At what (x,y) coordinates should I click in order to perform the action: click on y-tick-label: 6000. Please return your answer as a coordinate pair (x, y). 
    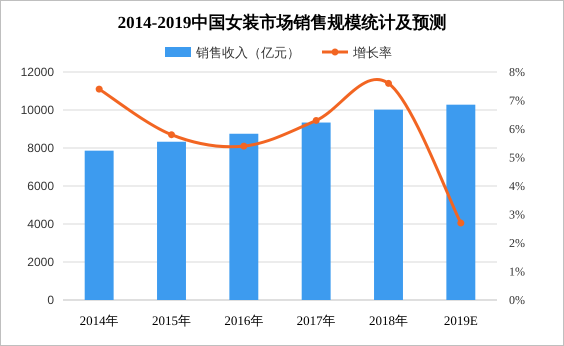
    Looking at the image, I should click on (40, 186).